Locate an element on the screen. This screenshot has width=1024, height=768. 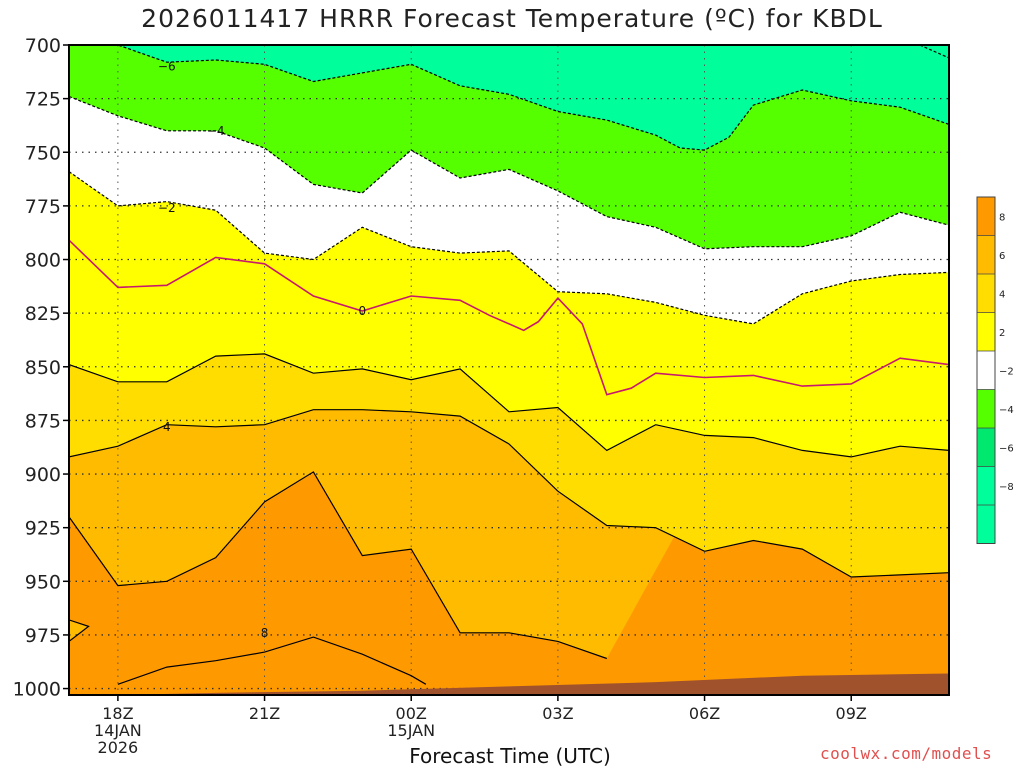
contour-label: −2 is located at coordinates (167, 208).